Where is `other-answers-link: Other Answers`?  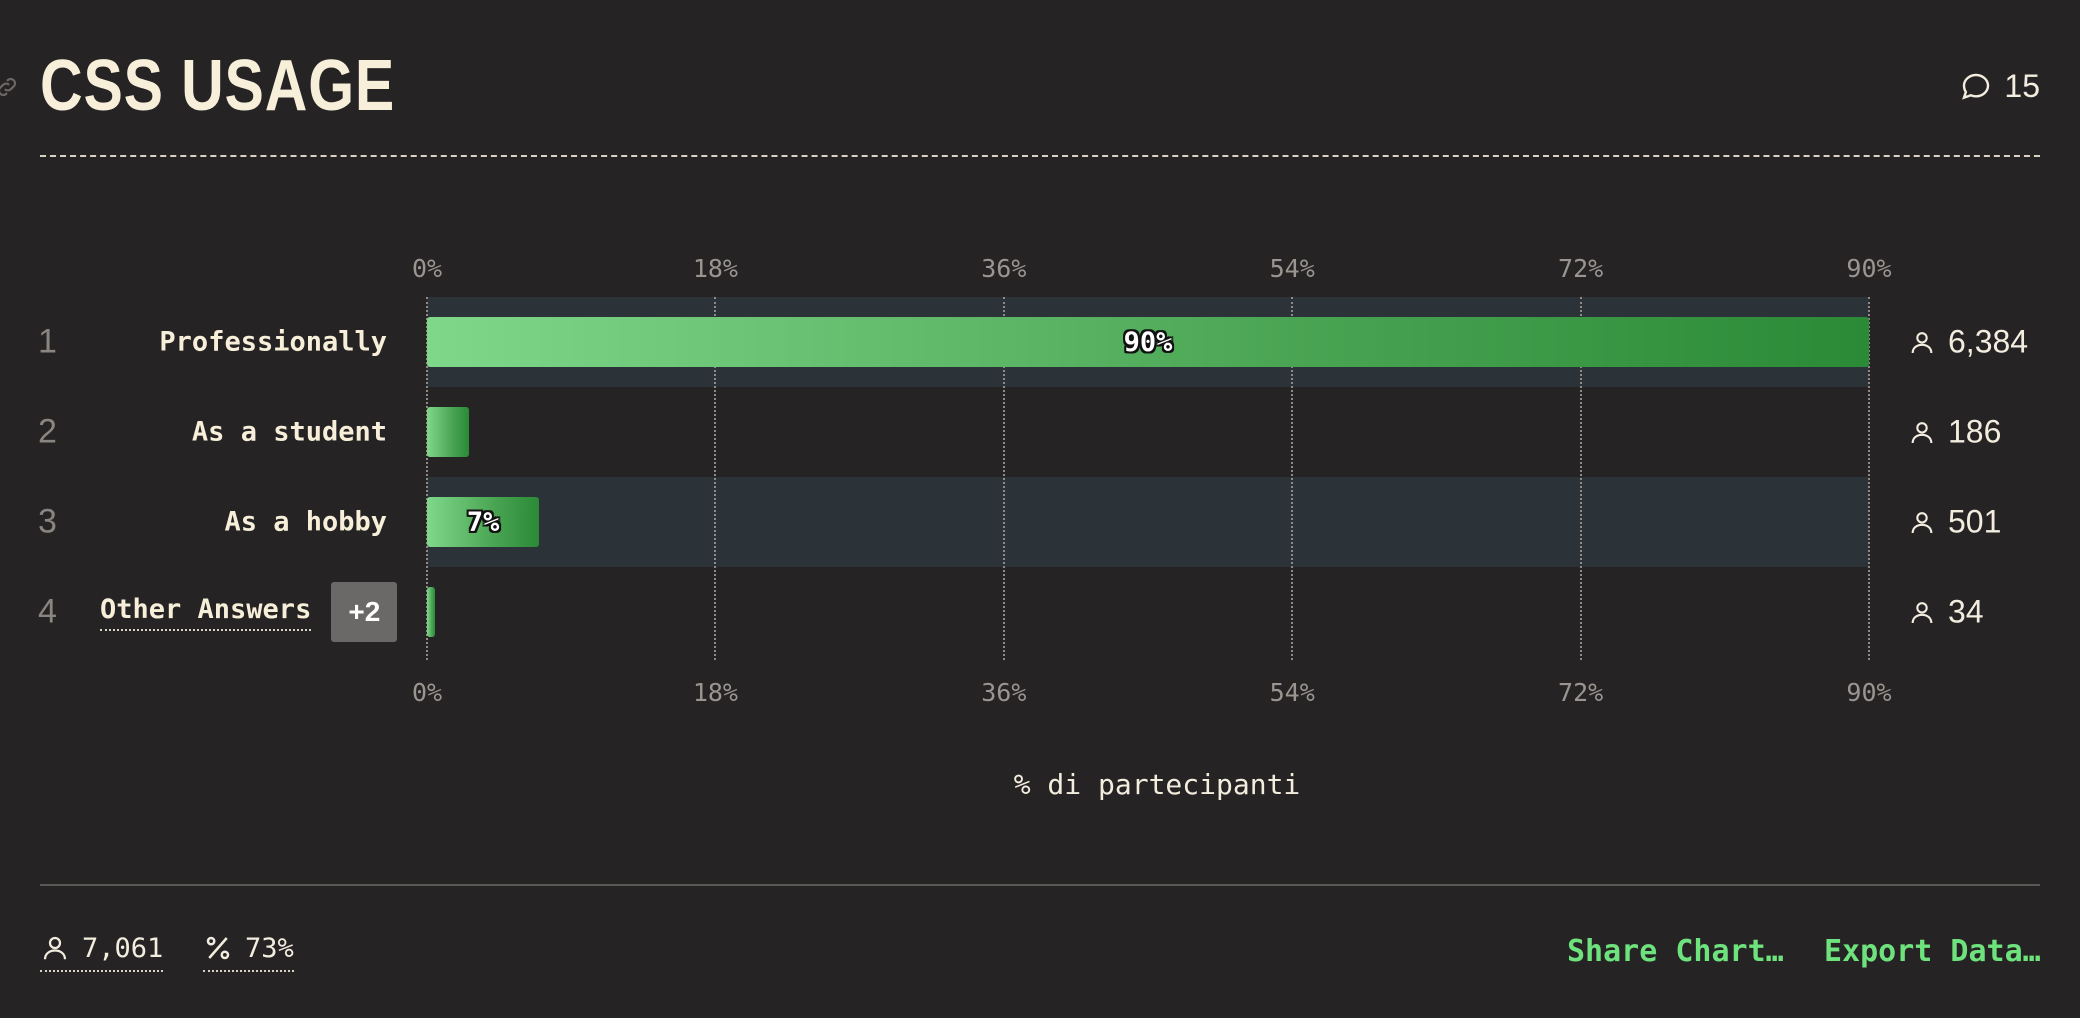 other-answers-link: Other Answers is located at coordinates (206, 612).